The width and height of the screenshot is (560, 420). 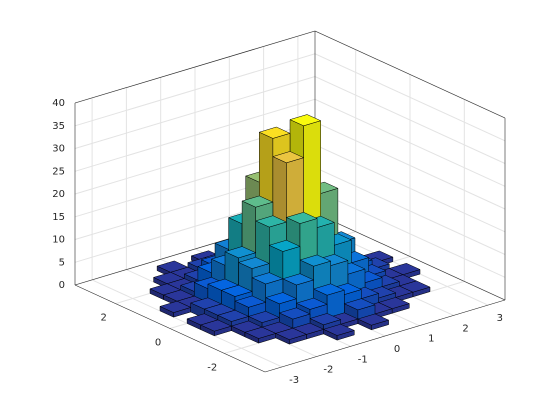 I want to click on z-tick-label: 5, so click(x=62, y=262).